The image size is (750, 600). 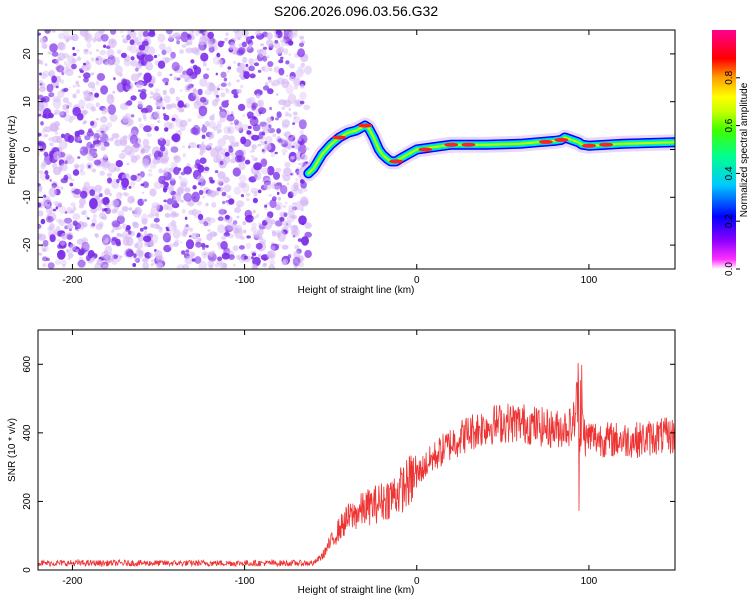 I want to click on x-tick-label: -100, so click(x=245, y=280).